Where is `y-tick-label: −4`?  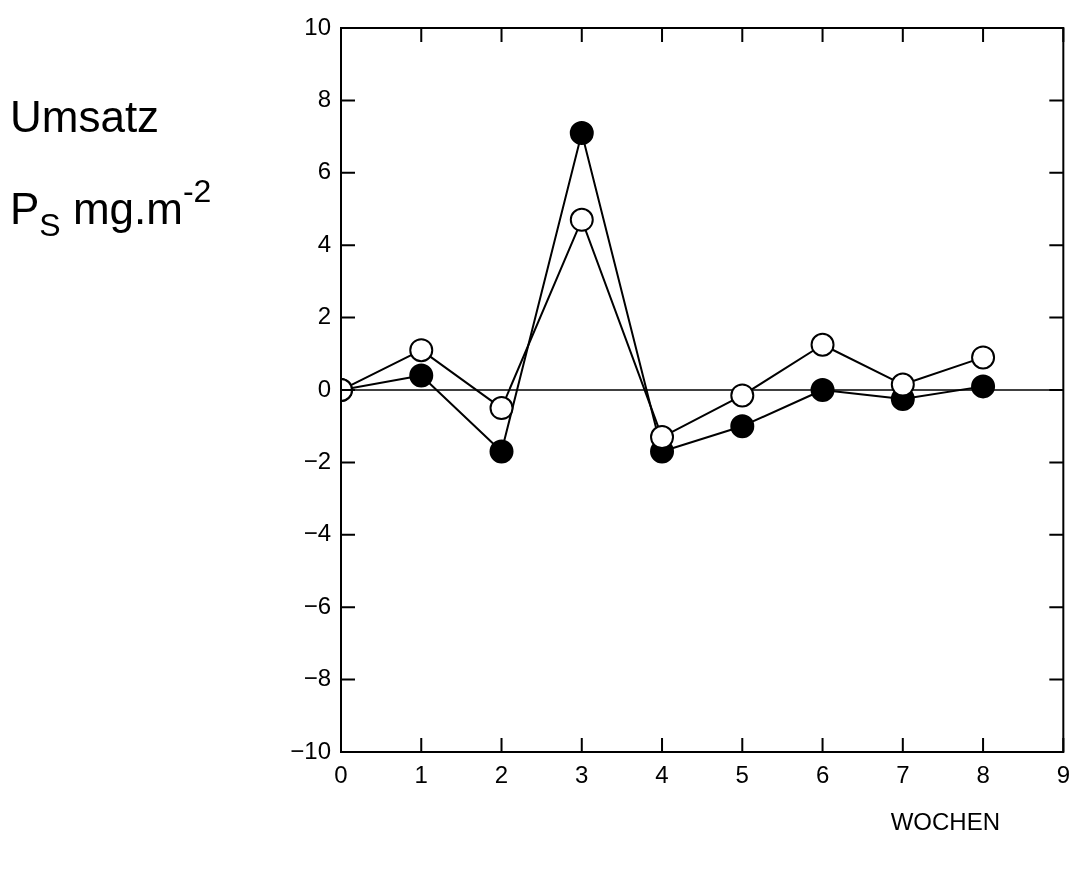
y-tick-label: −4 is located at coordinates (317, 533).